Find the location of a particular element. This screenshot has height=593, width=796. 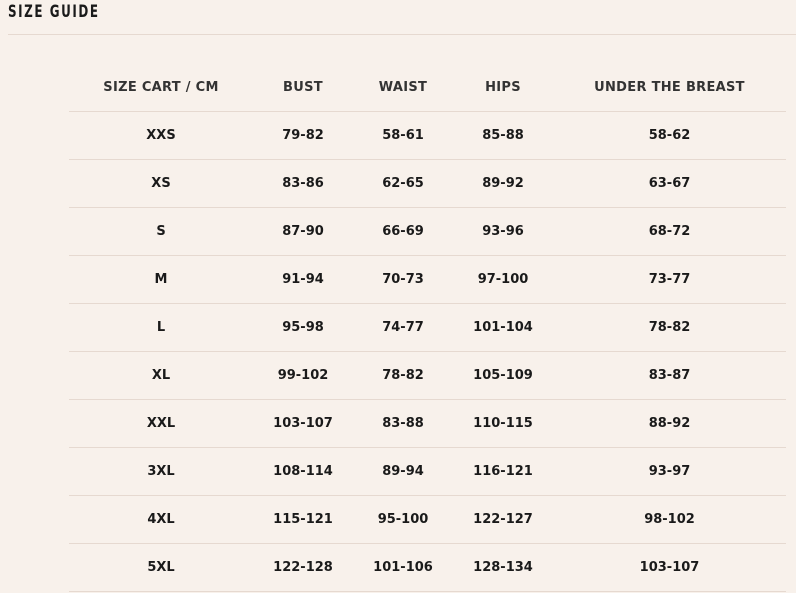

cell-waist: 83-88 is located at coordinates (403, 423).